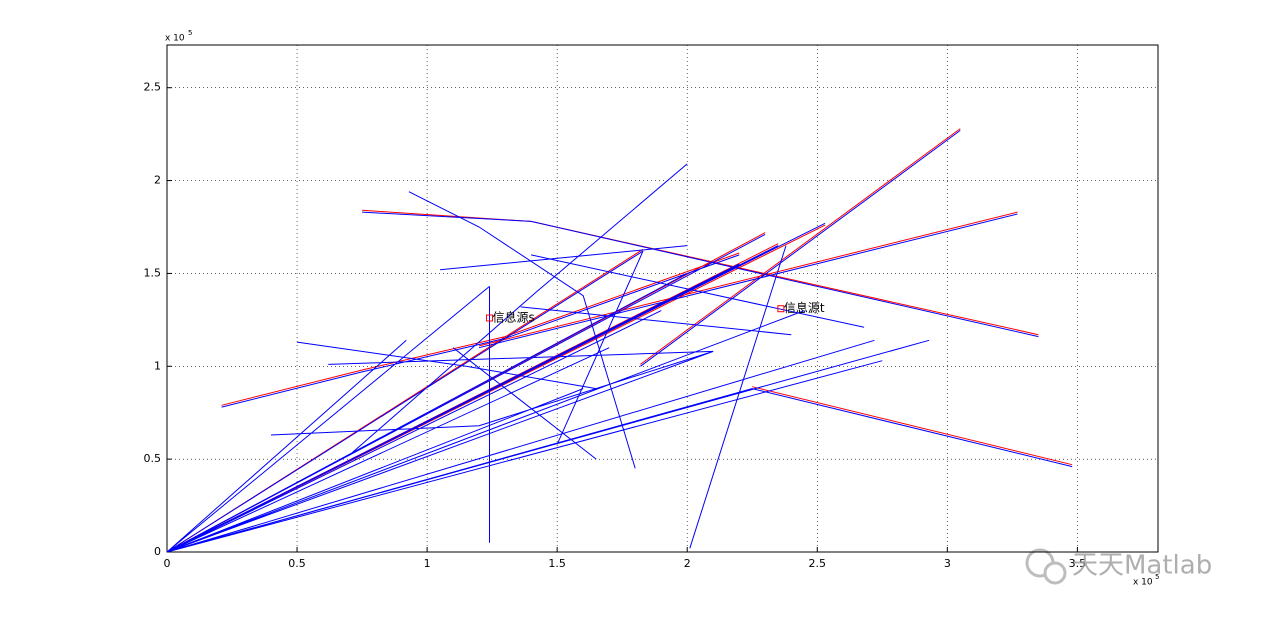 This screenshot has width=1280, height=621. Describe the element at coordinates (1143, 583) in the screenshot. I see `x-multiplier: x 10` at that location.